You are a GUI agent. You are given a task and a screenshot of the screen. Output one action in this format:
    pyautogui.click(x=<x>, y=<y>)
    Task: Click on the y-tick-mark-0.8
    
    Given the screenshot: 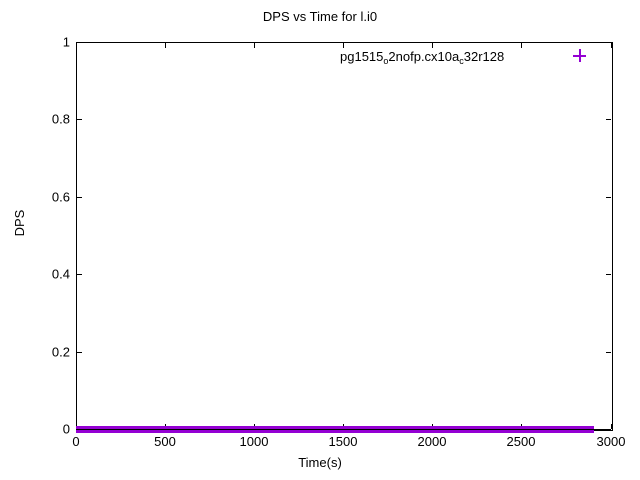 What is the action you would take?
    pyautogui.click(x=79, y=119)
    